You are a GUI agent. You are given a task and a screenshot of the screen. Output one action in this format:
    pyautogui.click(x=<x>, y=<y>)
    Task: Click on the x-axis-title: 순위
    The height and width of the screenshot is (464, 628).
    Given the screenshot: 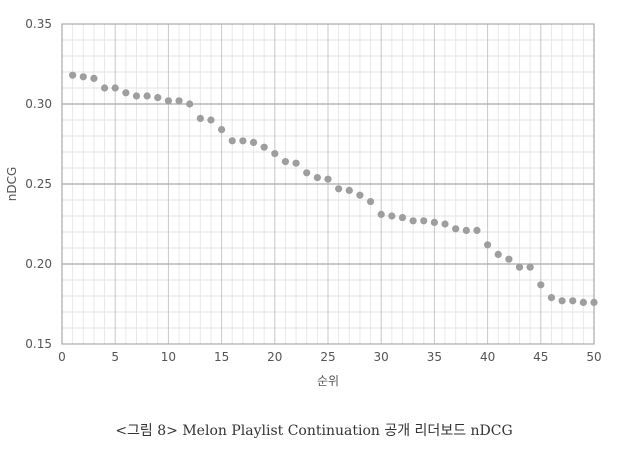 What is the action you would take?
    pyautogui.click(x=328, y=381)
    